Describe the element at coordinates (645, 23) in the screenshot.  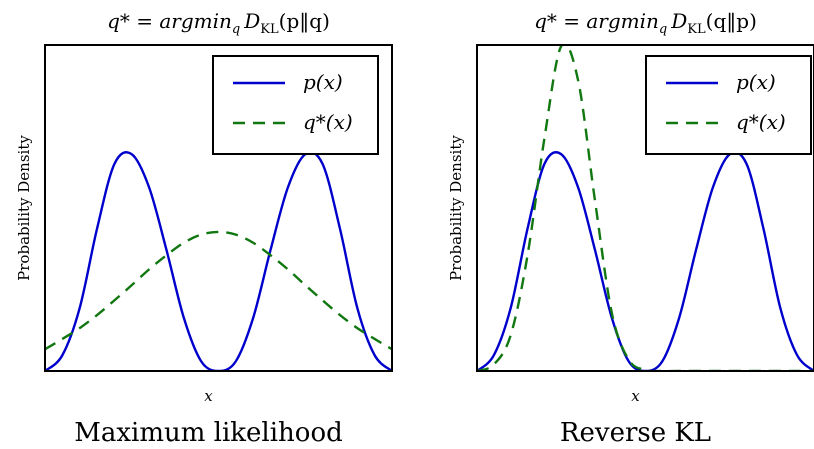
I see `chart-title: q* = argminq DKL(q‖p)` at that location.